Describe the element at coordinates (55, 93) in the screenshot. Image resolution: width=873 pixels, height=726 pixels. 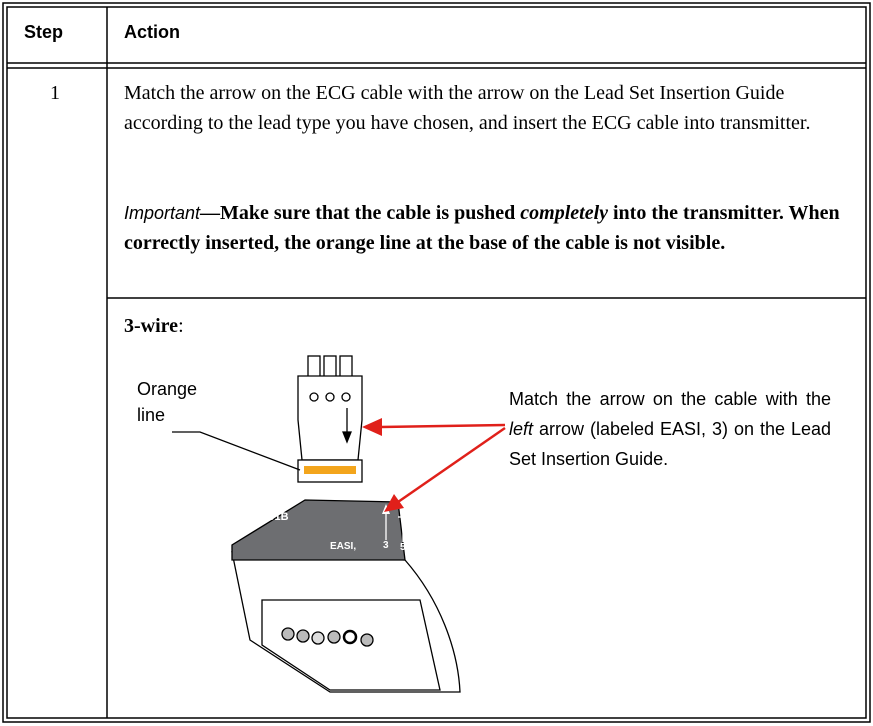
I see `step-number: 1` at that location.